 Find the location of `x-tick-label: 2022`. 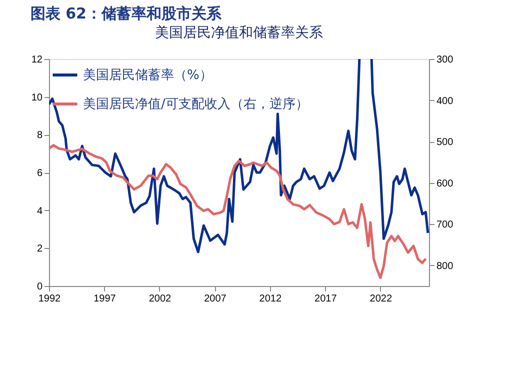

x-tick-label: 2022 is located at coordinates (381, 299).